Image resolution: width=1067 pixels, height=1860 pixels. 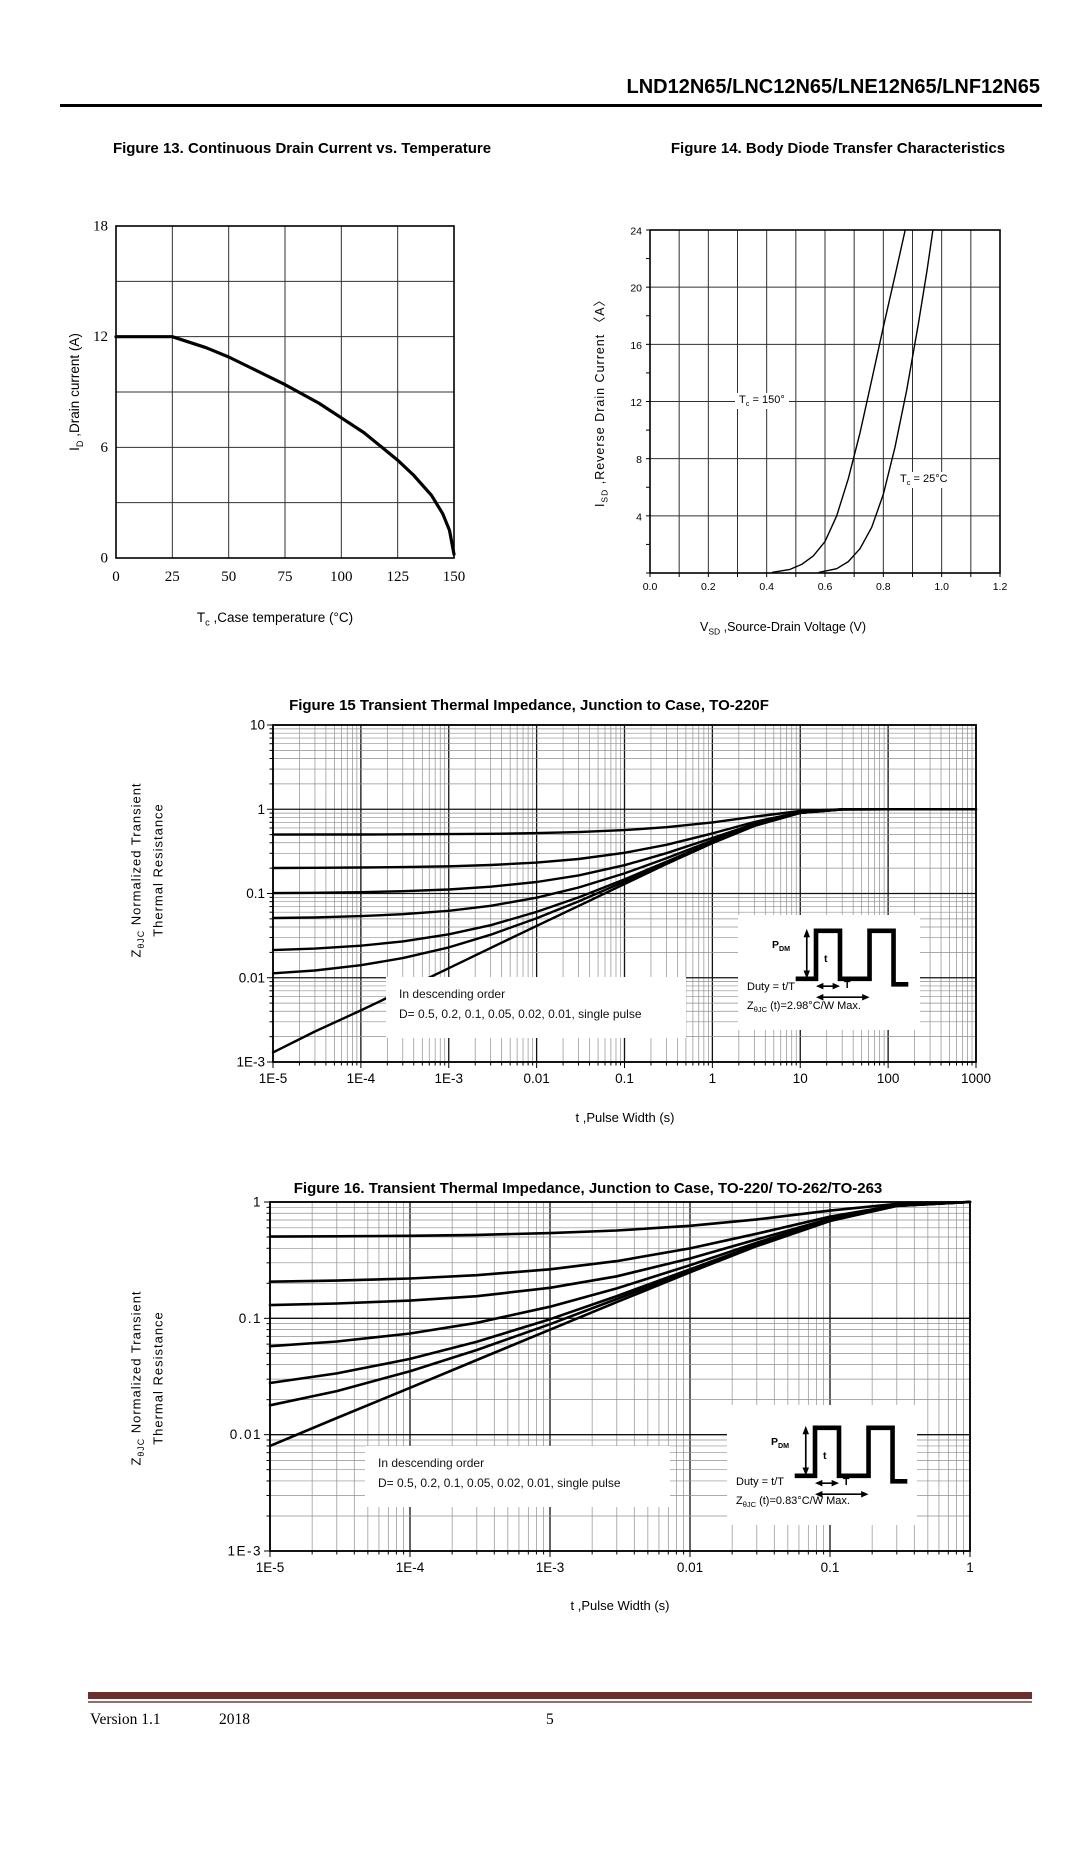 What do you see at coordinates (624, 1078) in the screenshot?
I see `x-tick-label: 0.1` at bounding box center [624, 1078].